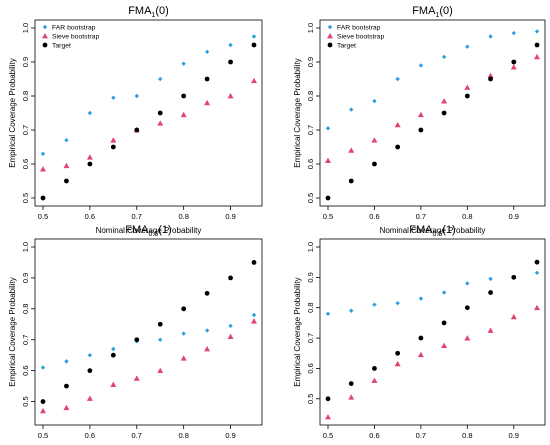 The width and height of the screenshot is (550, 445). Describe the element at coordinates (448, 230) in the screenshot. I see `title-argument: (1)` at that location.